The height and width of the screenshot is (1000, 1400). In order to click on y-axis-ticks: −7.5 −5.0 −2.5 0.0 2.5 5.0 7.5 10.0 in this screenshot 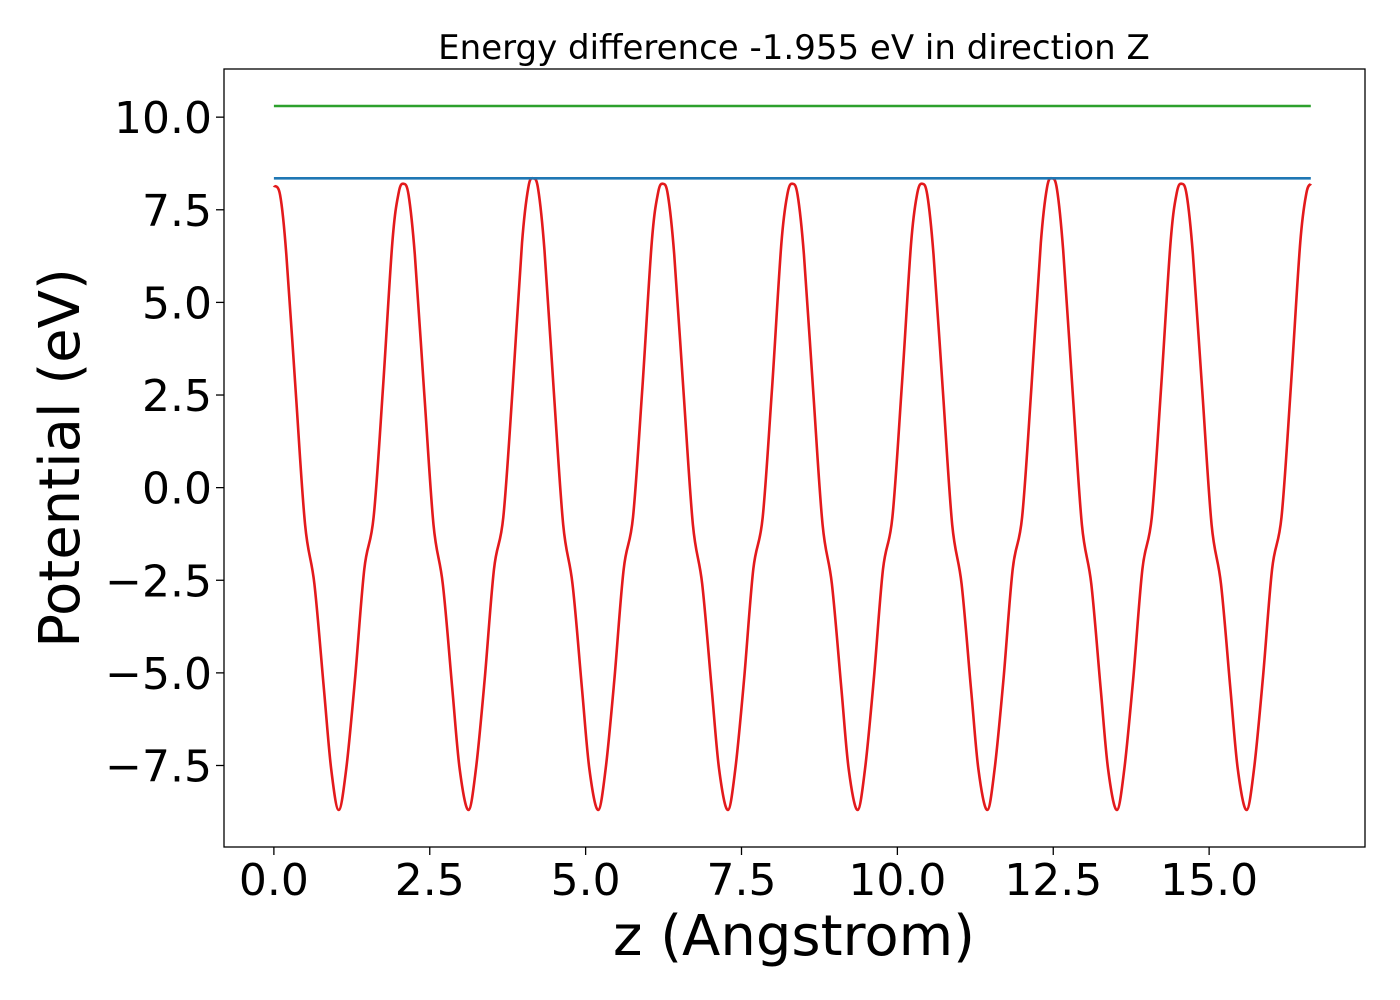, I will do `click(164, 442)`.